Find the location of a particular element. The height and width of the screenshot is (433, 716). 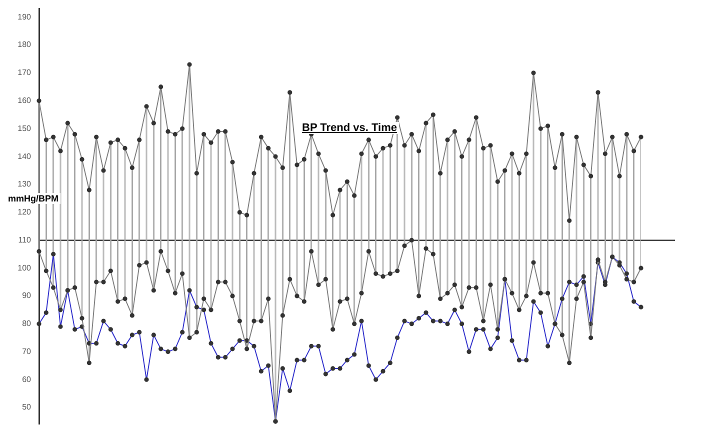

text: BP Trend vs. Time is located at coordinates (349, 128).